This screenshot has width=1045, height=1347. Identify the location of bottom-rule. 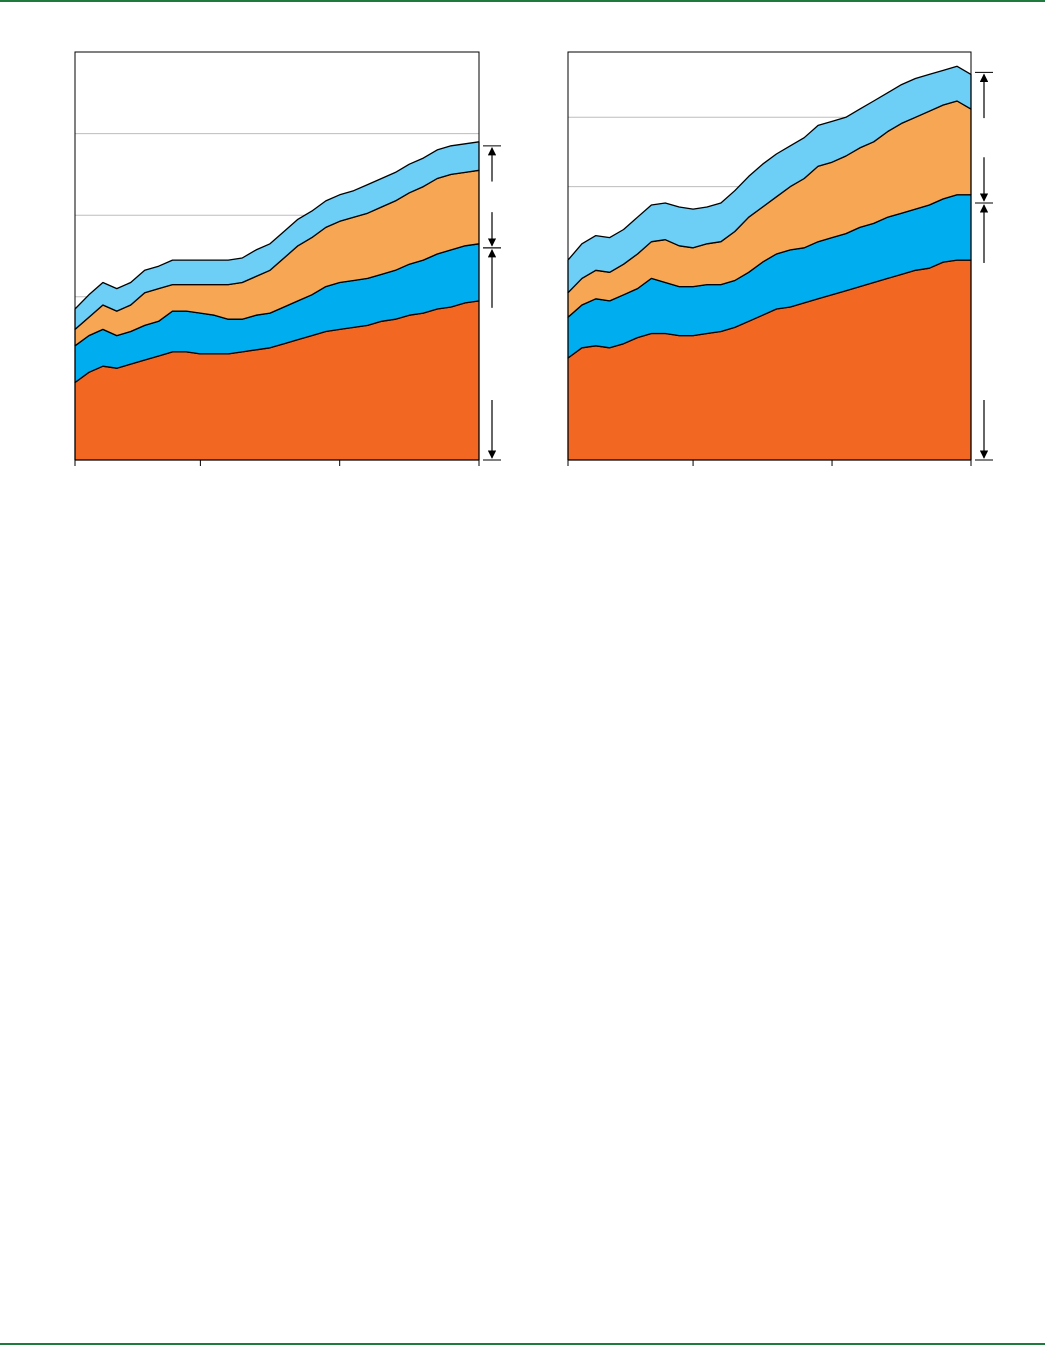
(522, 1344).